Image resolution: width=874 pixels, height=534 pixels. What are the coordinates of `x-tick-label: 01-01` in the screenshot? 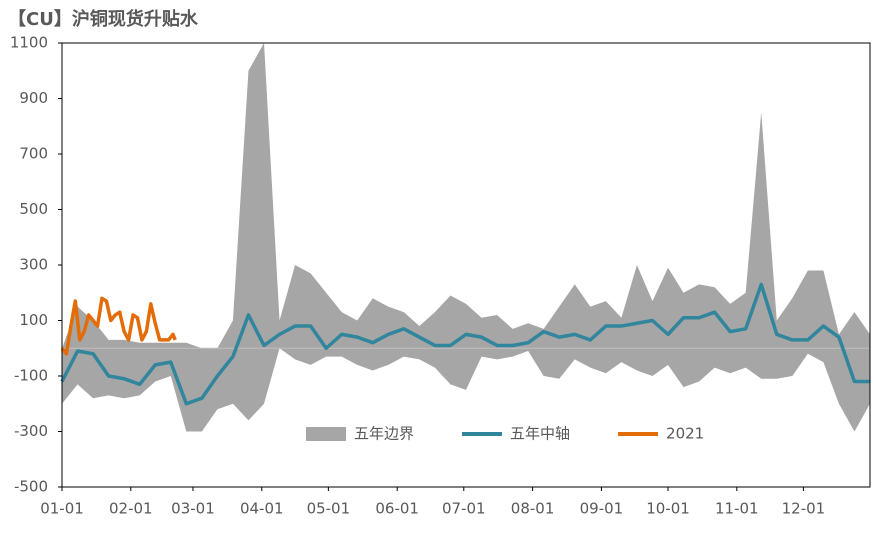 It's located at (62, 509).